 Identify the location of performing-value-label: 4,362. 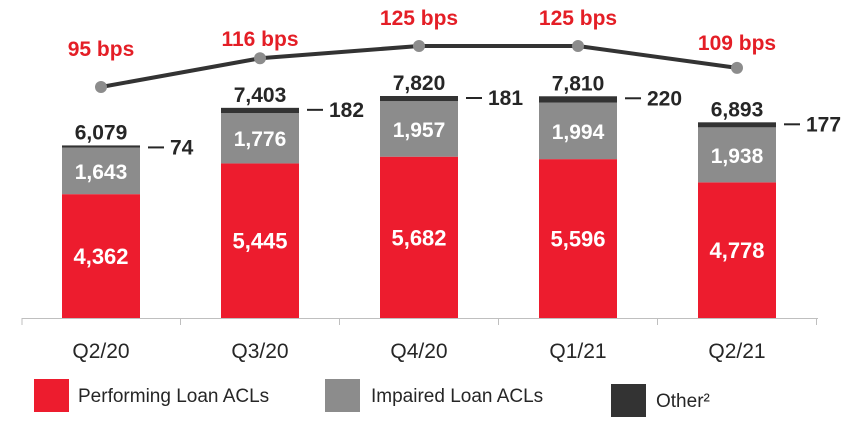
(100, 256).